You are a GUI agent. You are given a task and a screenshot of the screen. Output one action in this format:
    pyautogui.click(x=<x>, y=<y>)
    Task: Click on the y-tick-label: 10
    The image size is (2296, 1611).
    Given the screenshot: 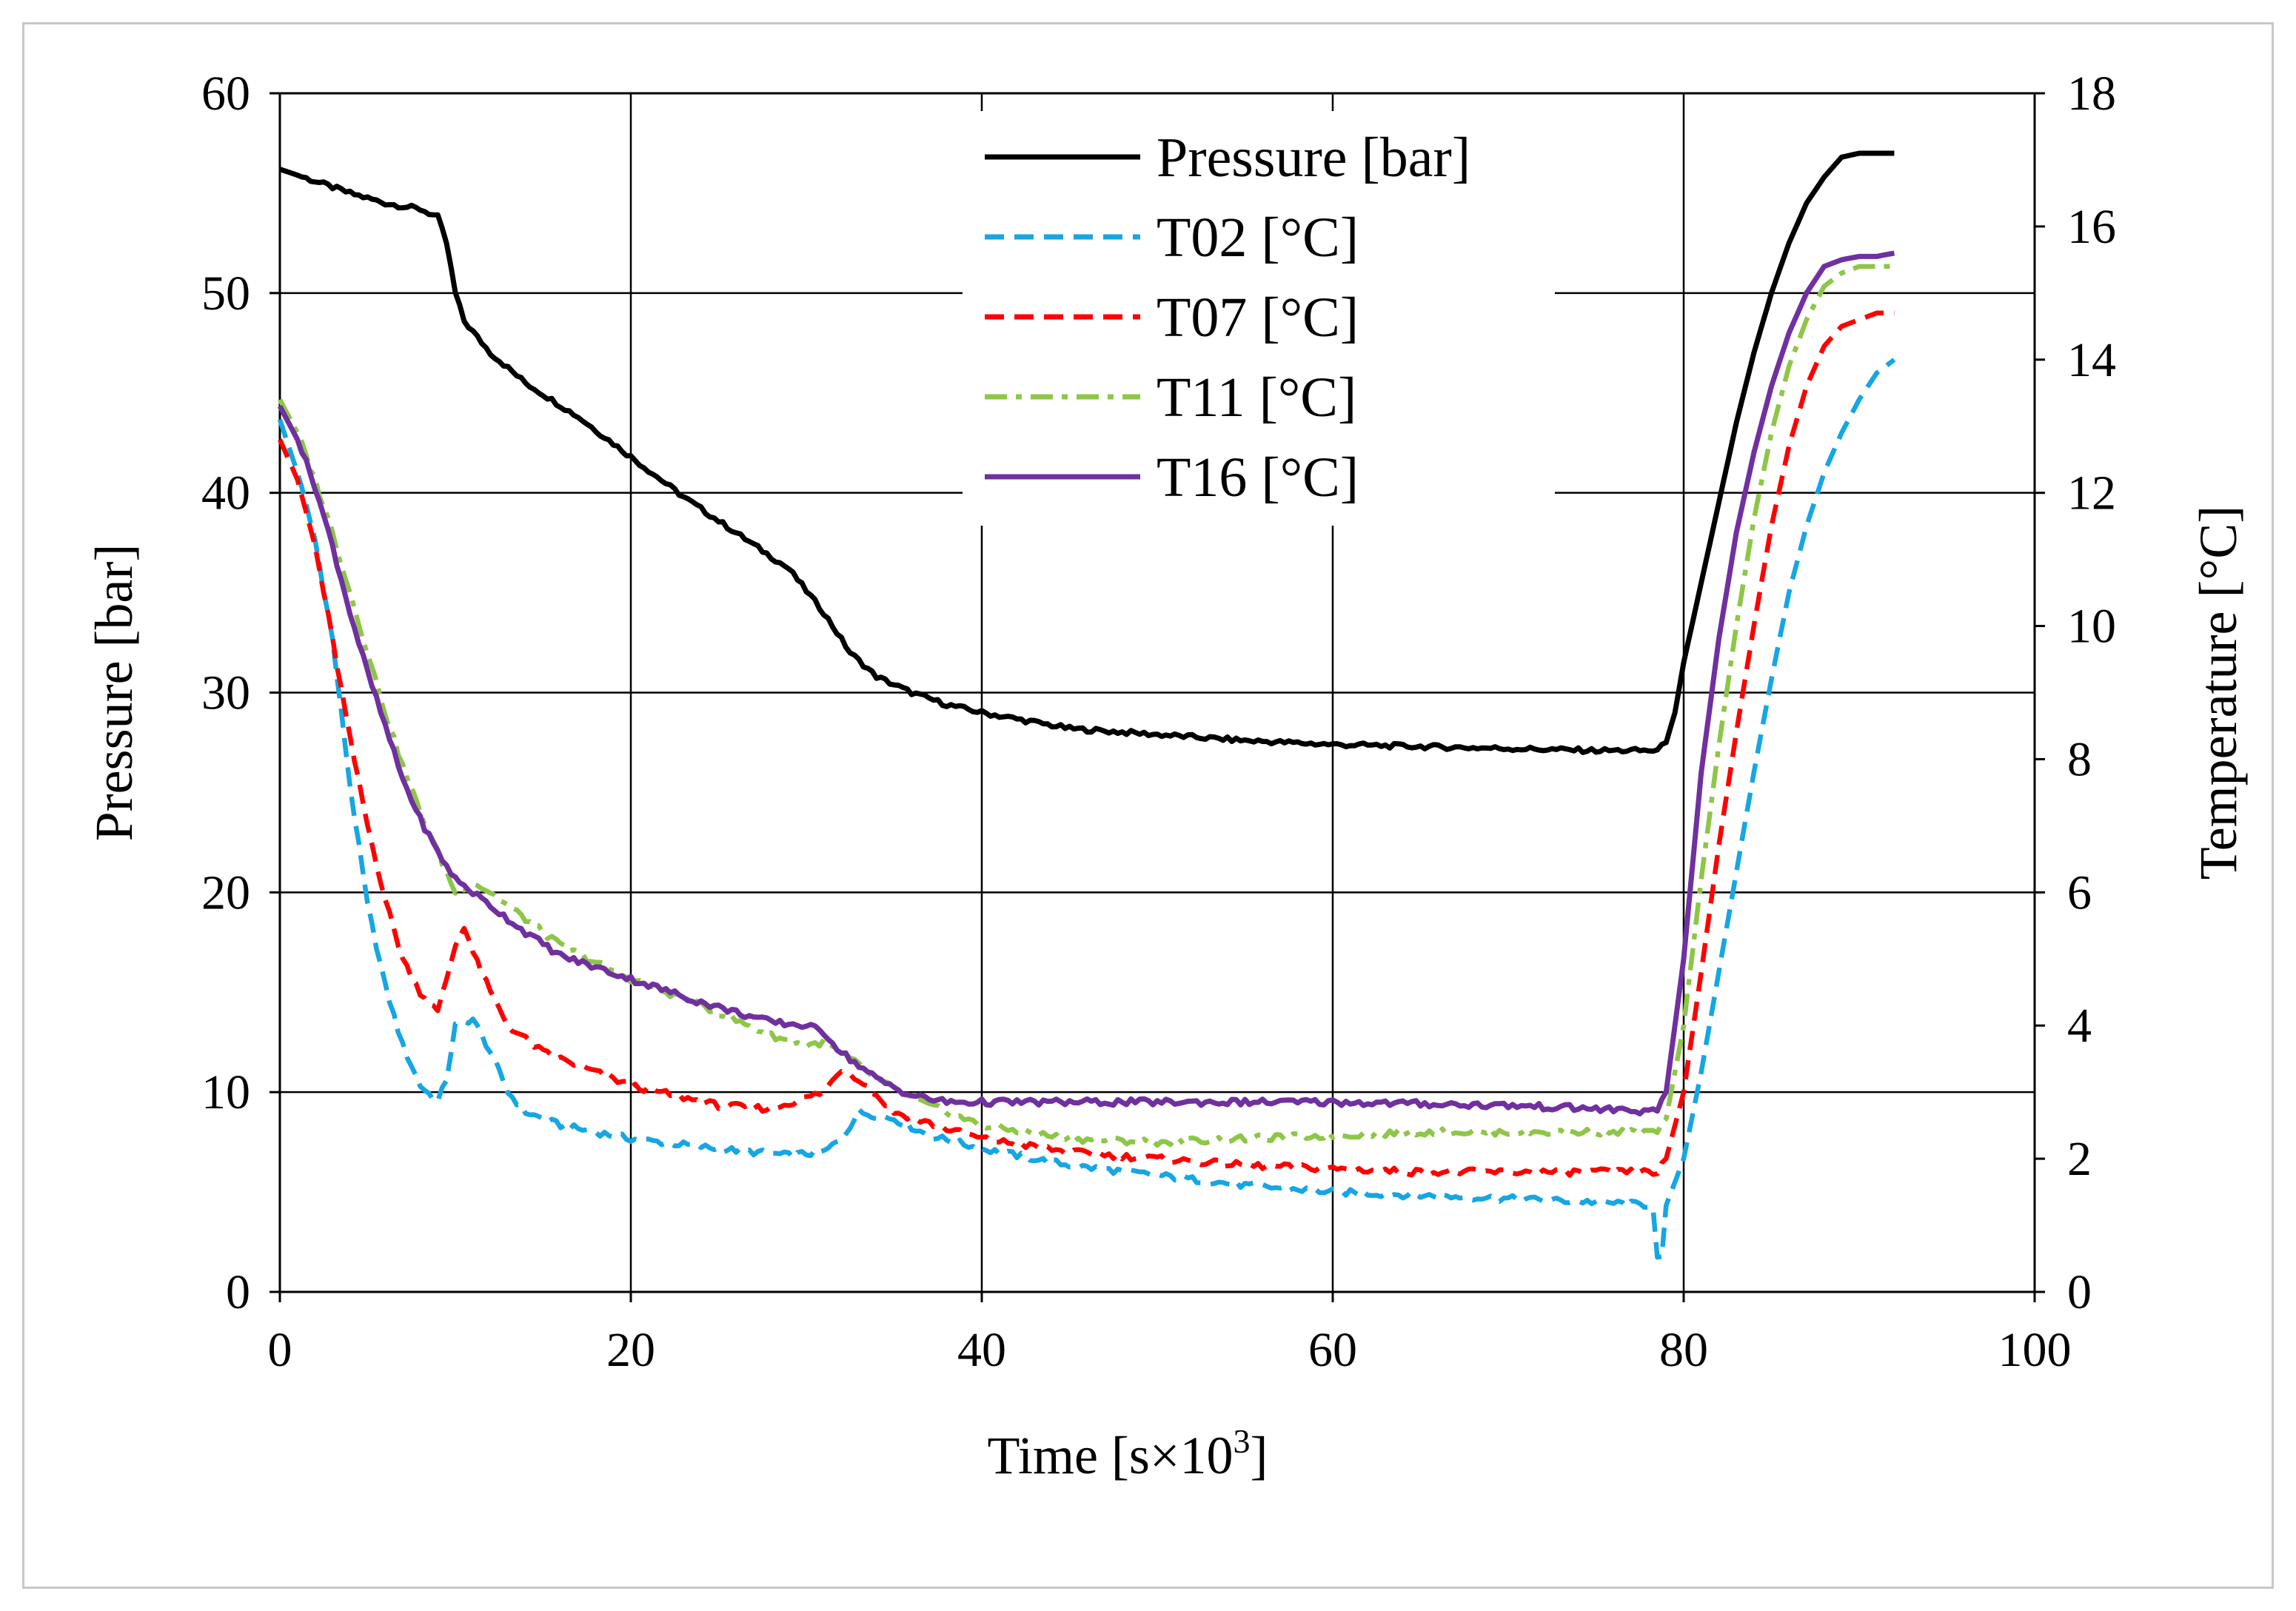 What is the action you would take?
    pyautogui.click(x=225, y=1092)
    